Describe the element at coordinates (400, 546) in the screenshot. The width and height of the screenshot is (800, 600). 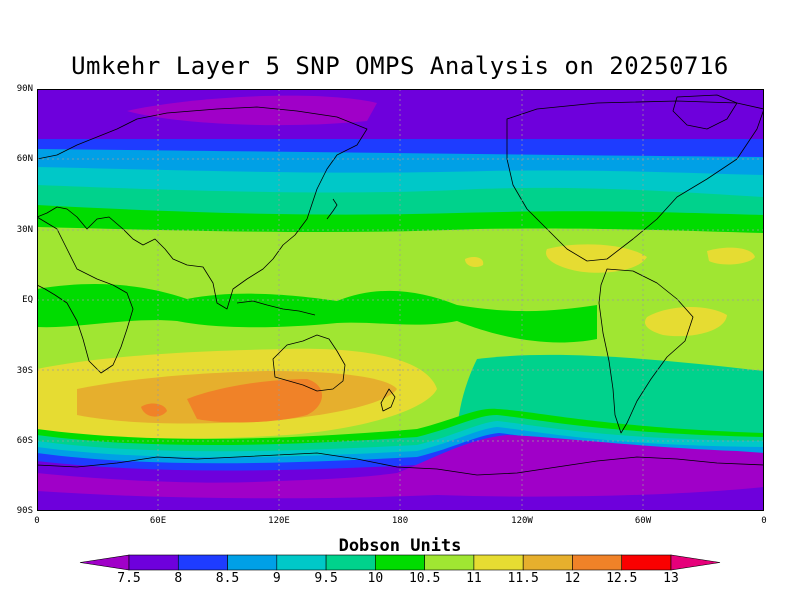
I see `colorbar-title: Dobson Units` at that location.